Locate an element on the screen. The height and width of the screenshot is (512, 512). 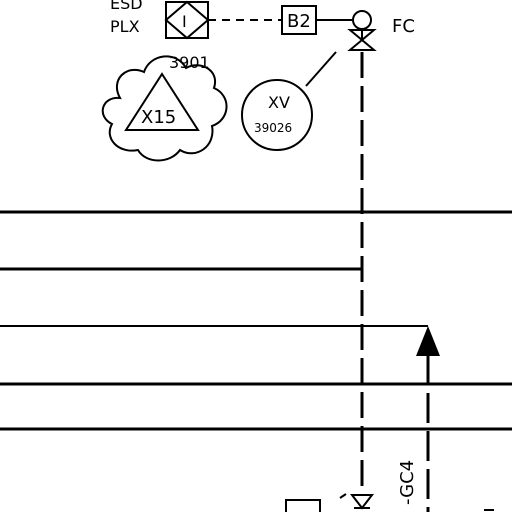
interlock-tag: 3901 is located at coordinates (189, 62).